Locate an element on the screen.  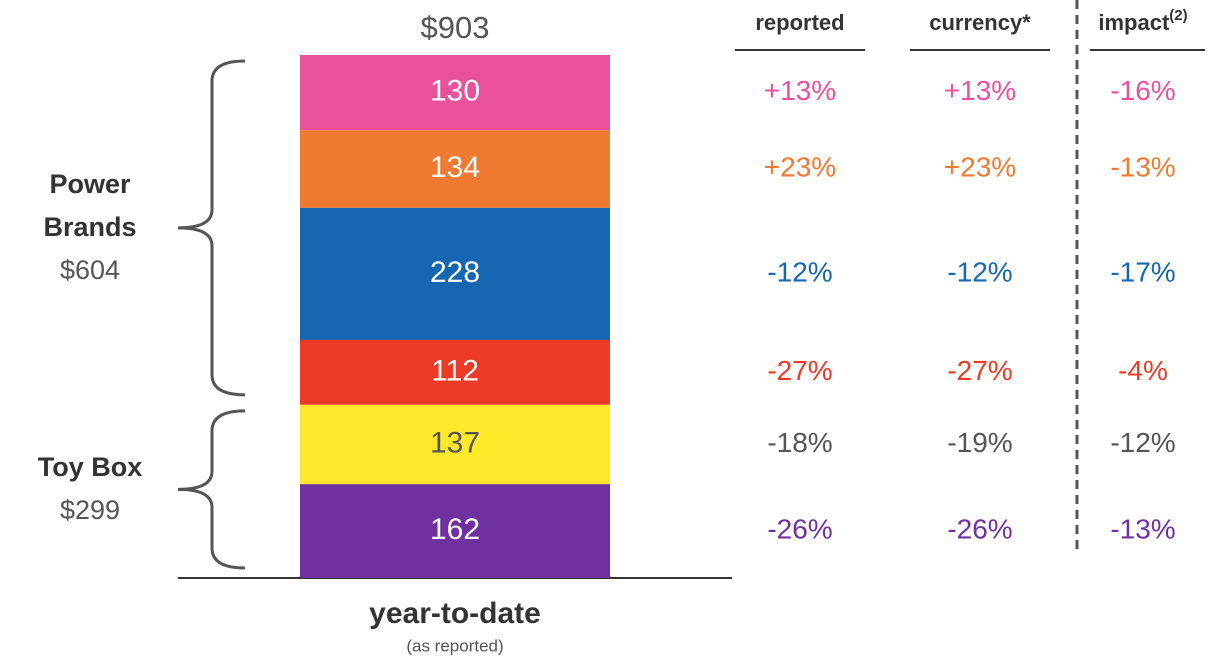
segment-label: 134 is located at coordinates (455, 167).